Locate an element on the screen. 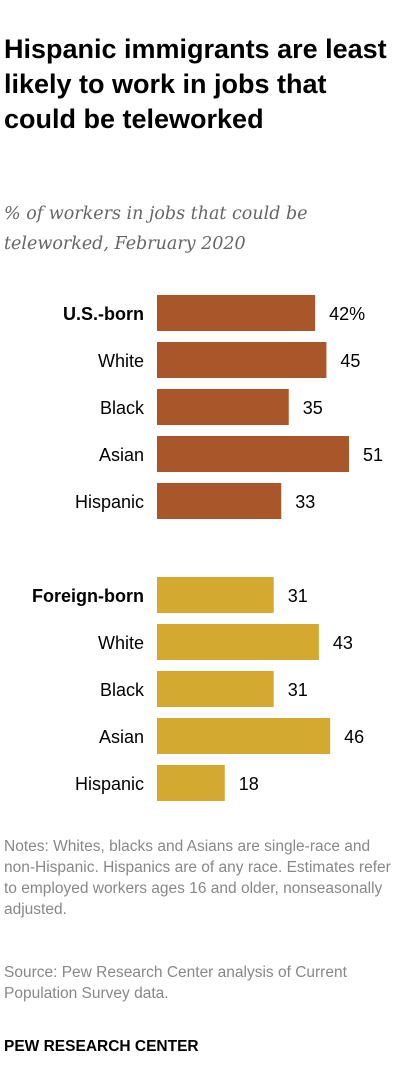 This screenshot has width=400, height=1092. bar-row: Hispanic 18 is located at coordinates (167, 783).